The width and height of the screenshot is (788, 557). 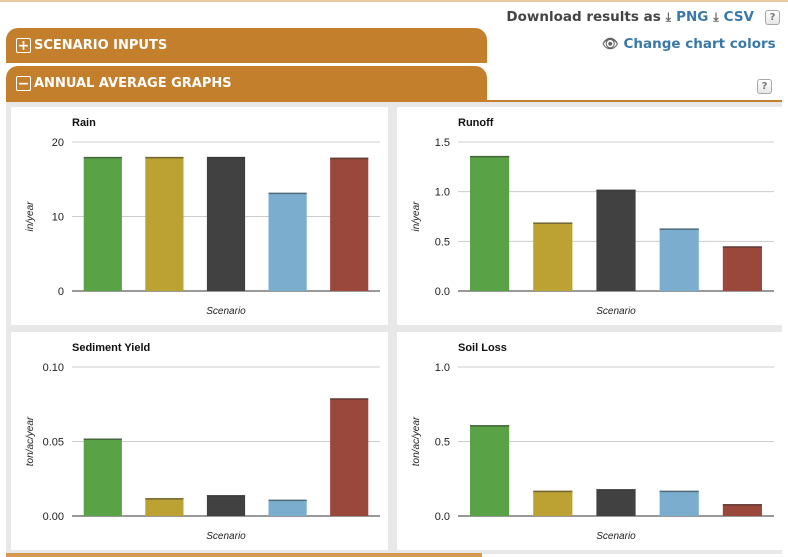 I want to click on runoff-title: Runoff, so click(x=476, y=123).